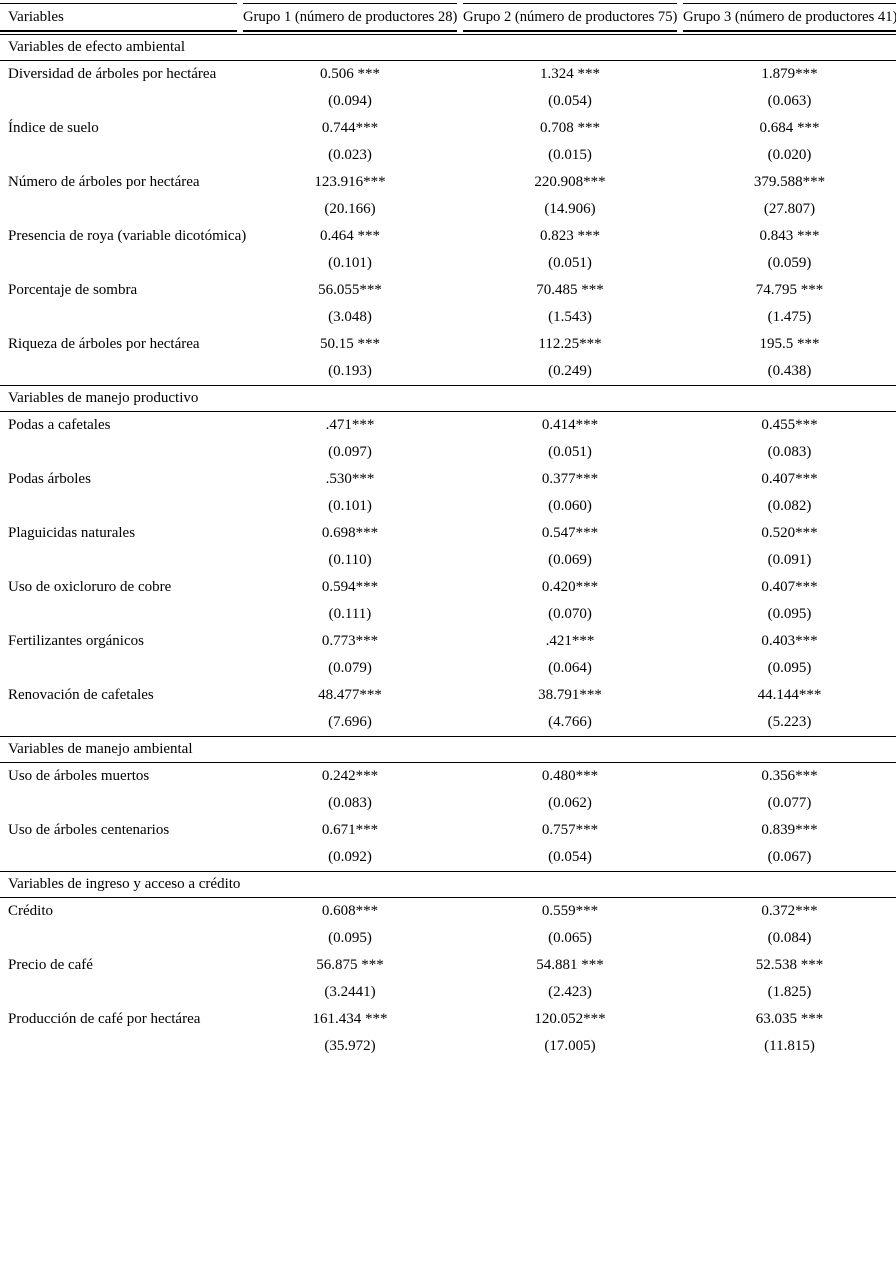  I want to click on section-header-row: Variables de manejo productivo, so click(448, 398).